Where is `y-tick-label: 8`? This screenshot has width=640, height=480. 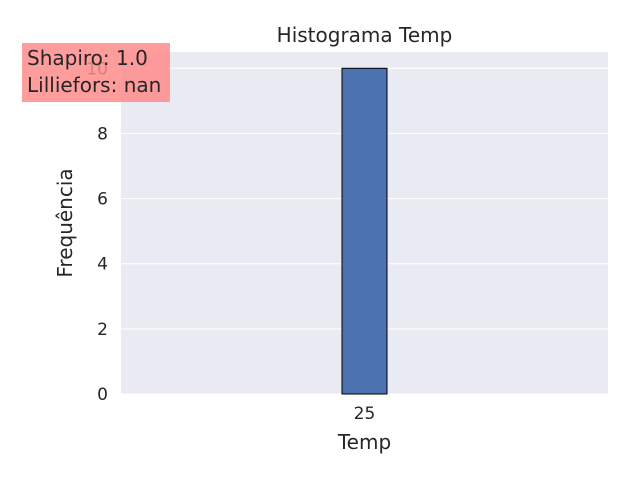
y-tick-label: 8 is located at coordinates (102, 134).